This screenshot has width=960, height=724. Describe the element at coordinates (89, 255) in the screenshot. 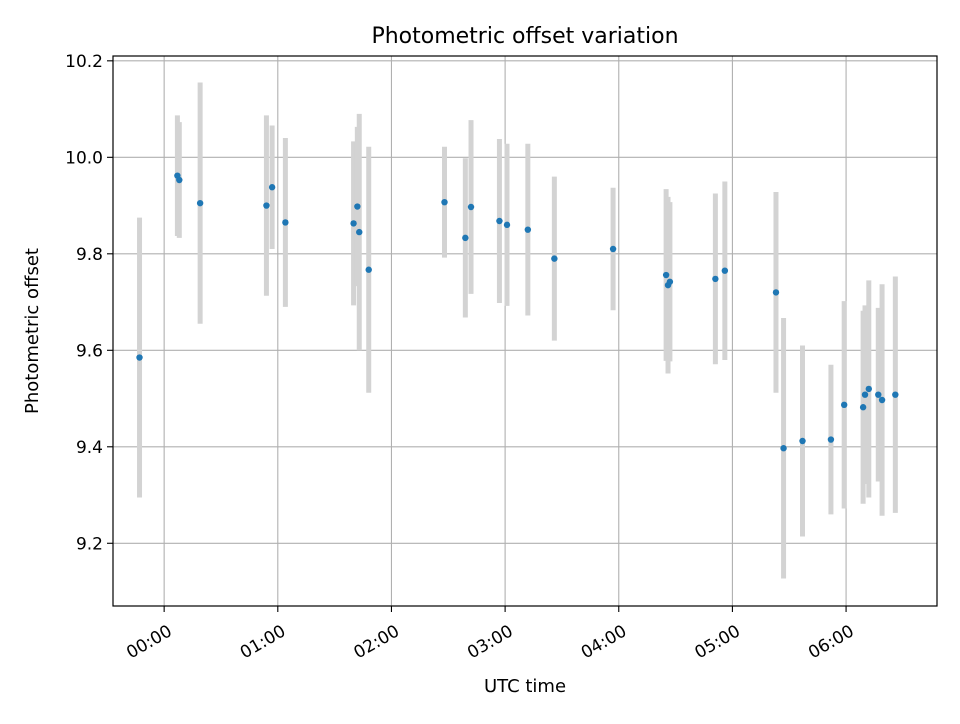

I see `y-tick-label: 9.8` at that location.